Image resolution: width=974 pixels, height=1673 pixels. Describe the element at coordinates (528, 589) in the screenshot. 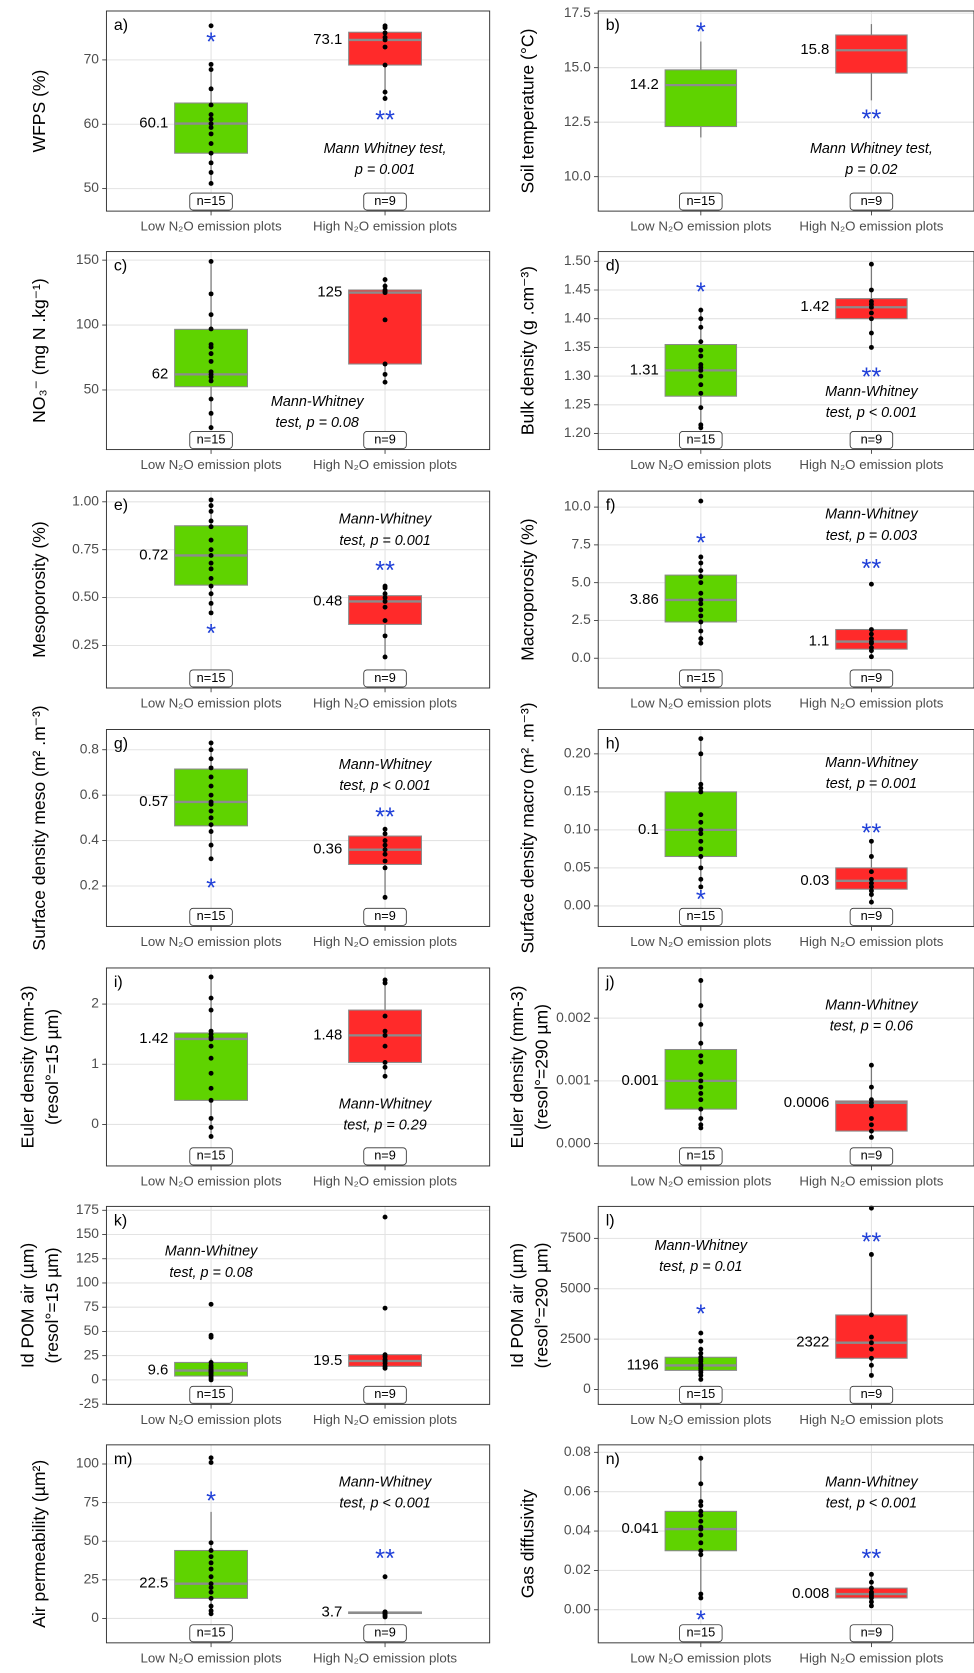

I see `y-axis-title: Macroporosity (%)` at that location.